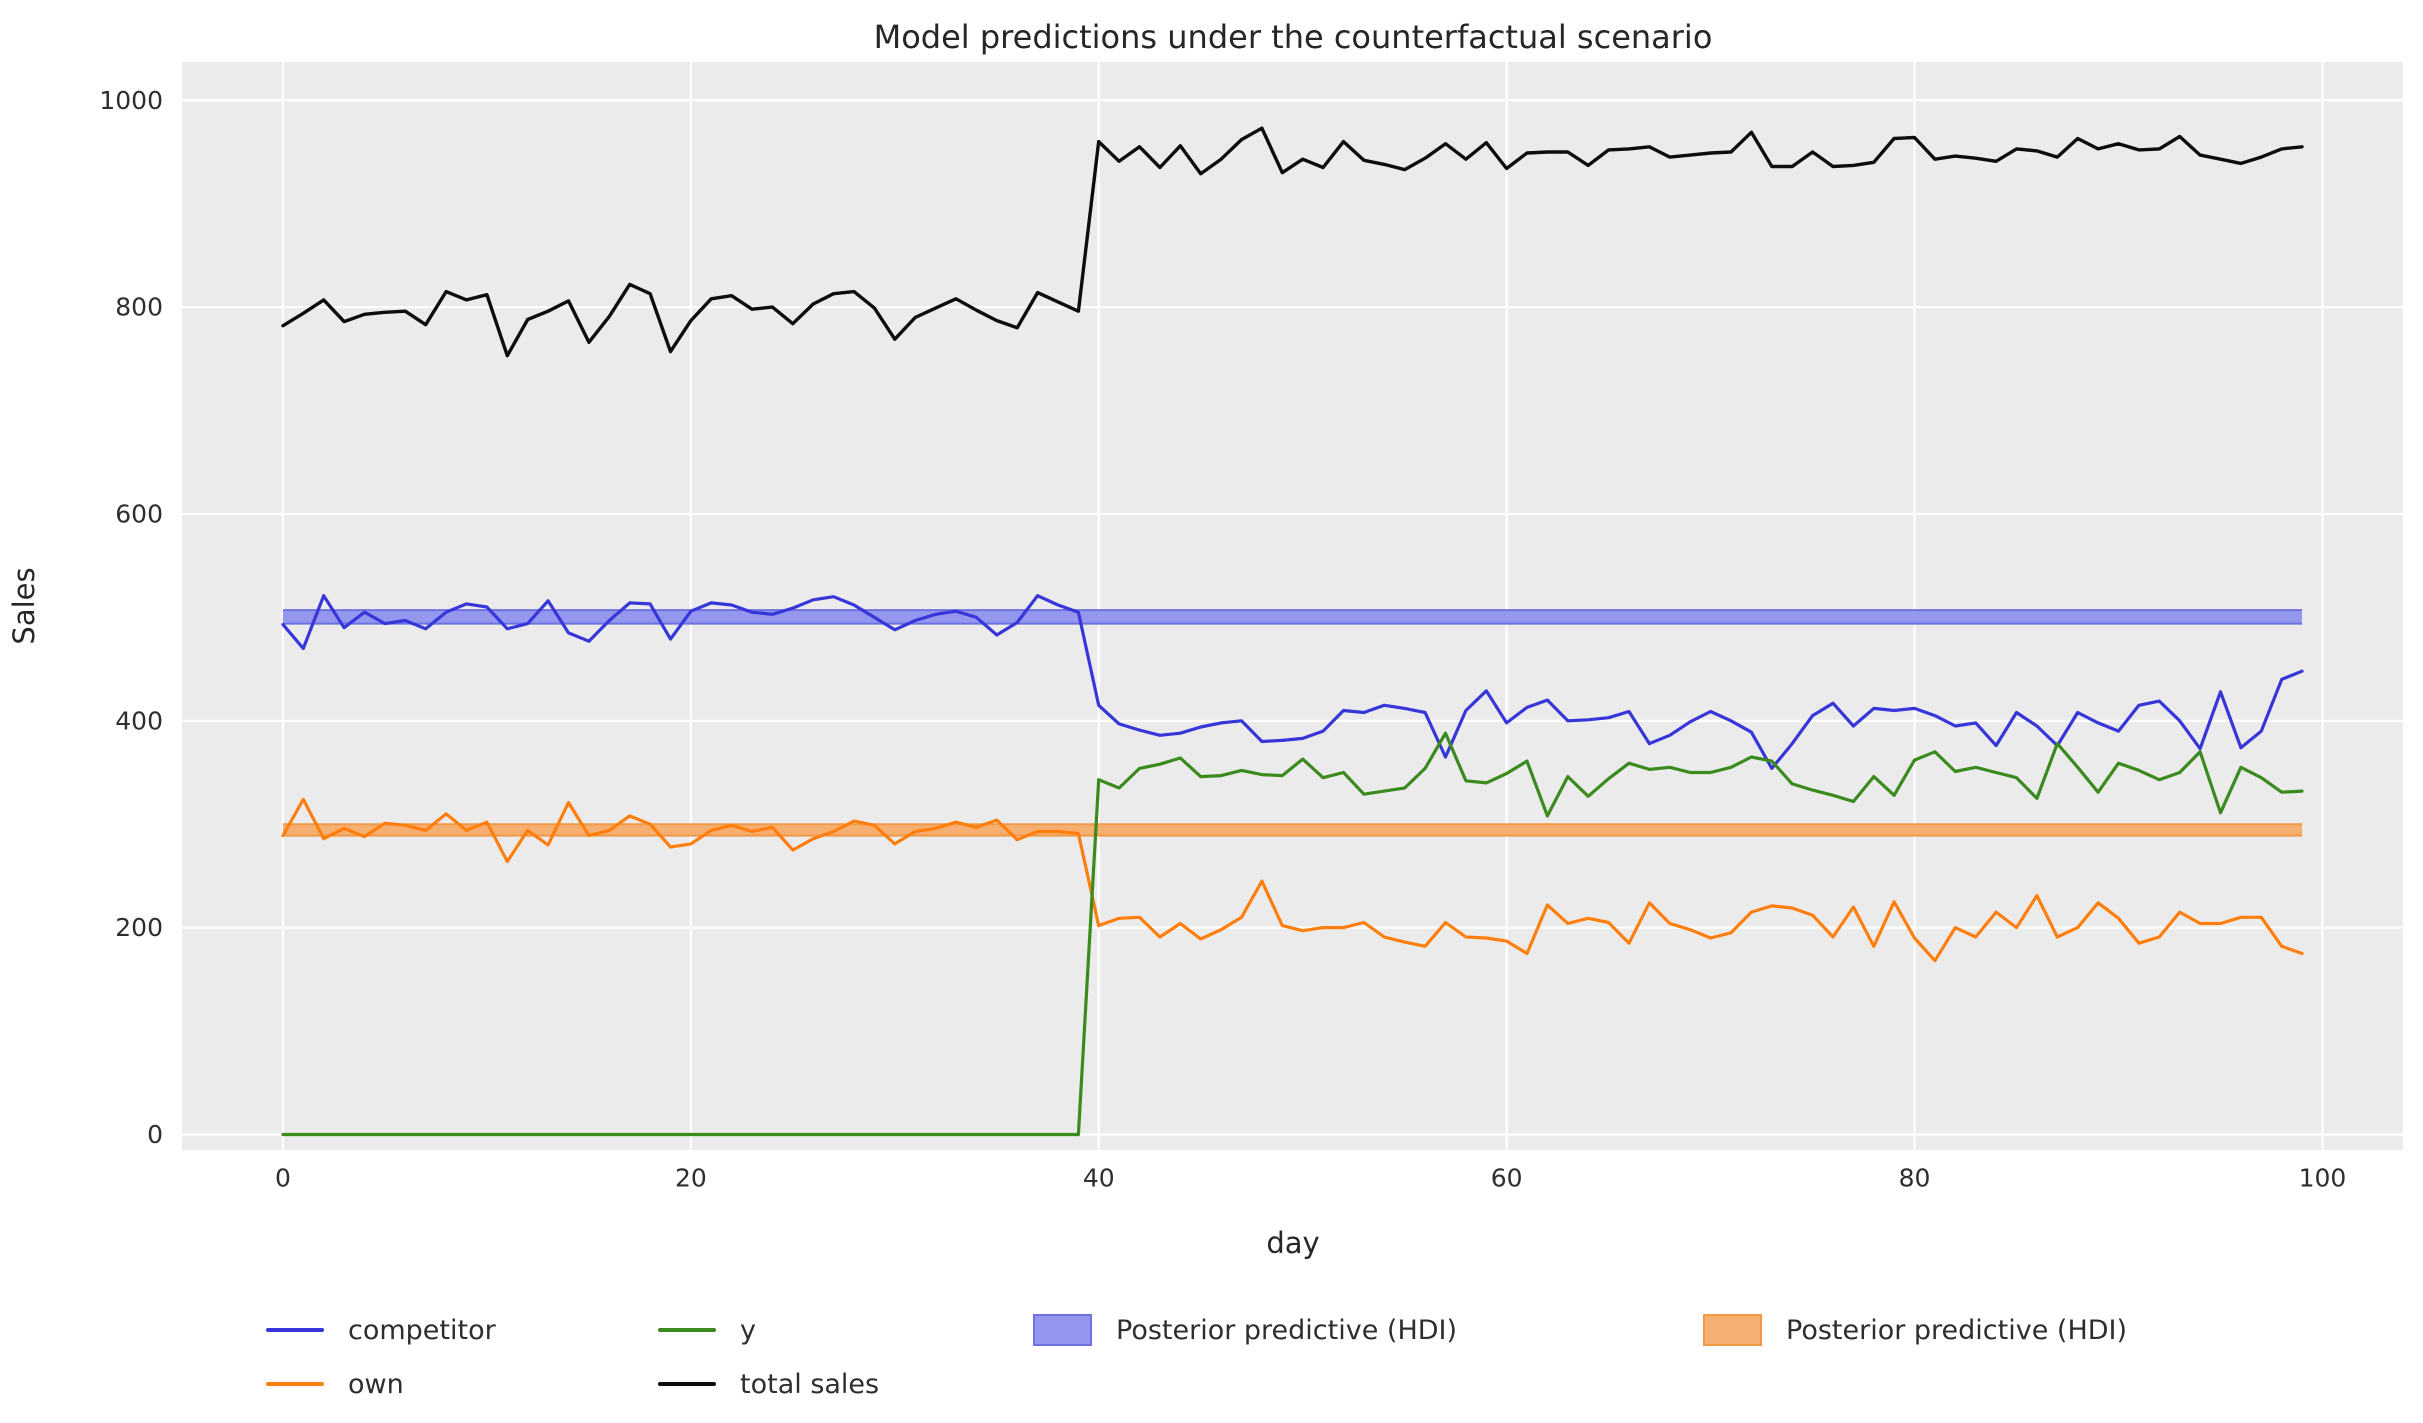 The width and height of the screenshot is (2423, 1423). I want to click on legend-item-total-sales: total sales, so click(768, 1384).